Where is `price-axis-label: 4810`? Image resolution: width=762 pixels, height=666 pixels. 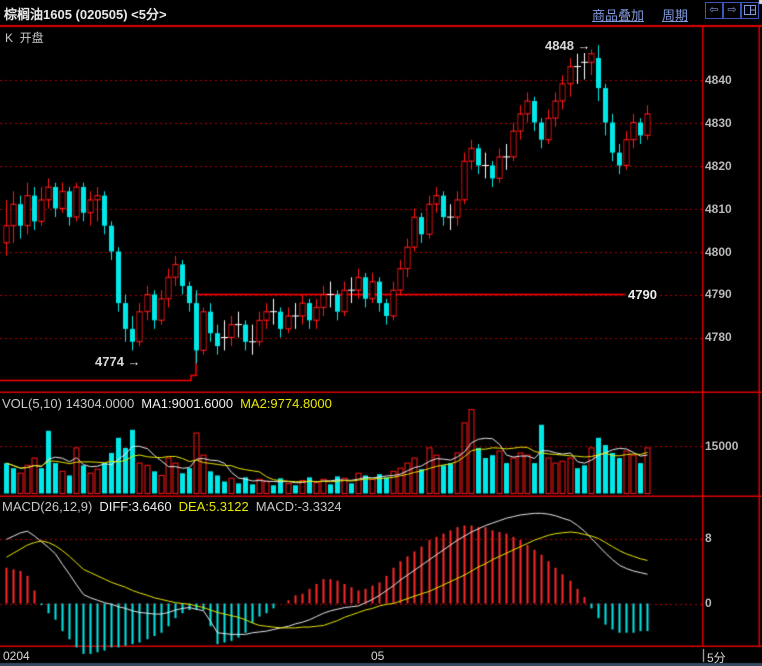
price-axis-label: 4810 is located at coordinates (718, 209).